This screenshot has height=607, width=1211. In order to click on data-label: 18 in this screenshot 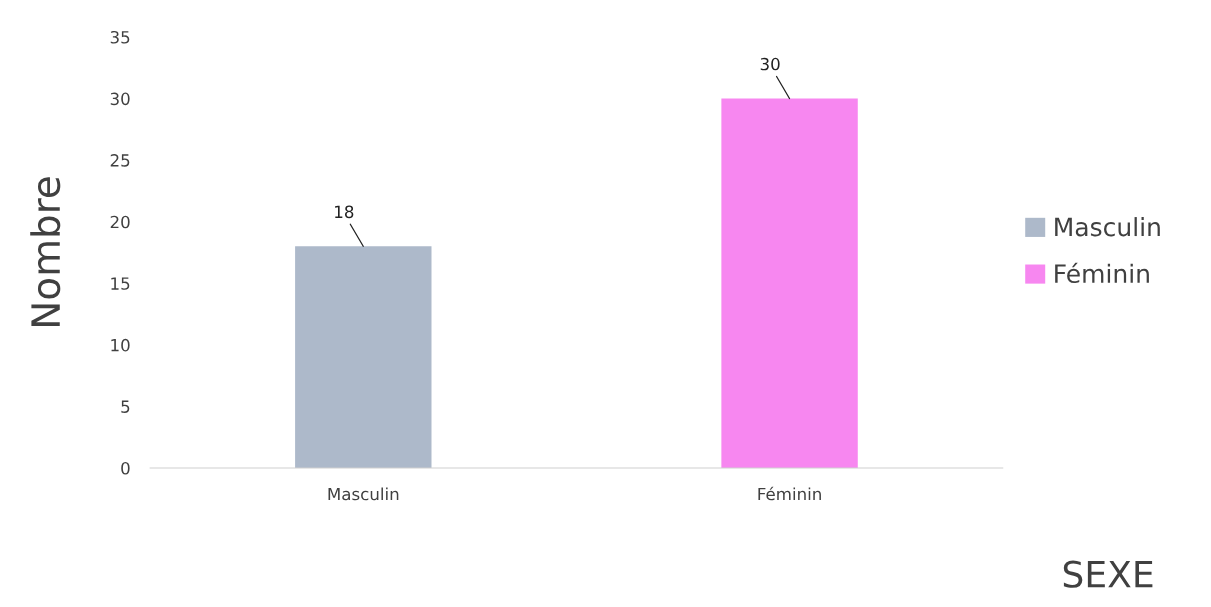, I will do `click(344, 212)`.